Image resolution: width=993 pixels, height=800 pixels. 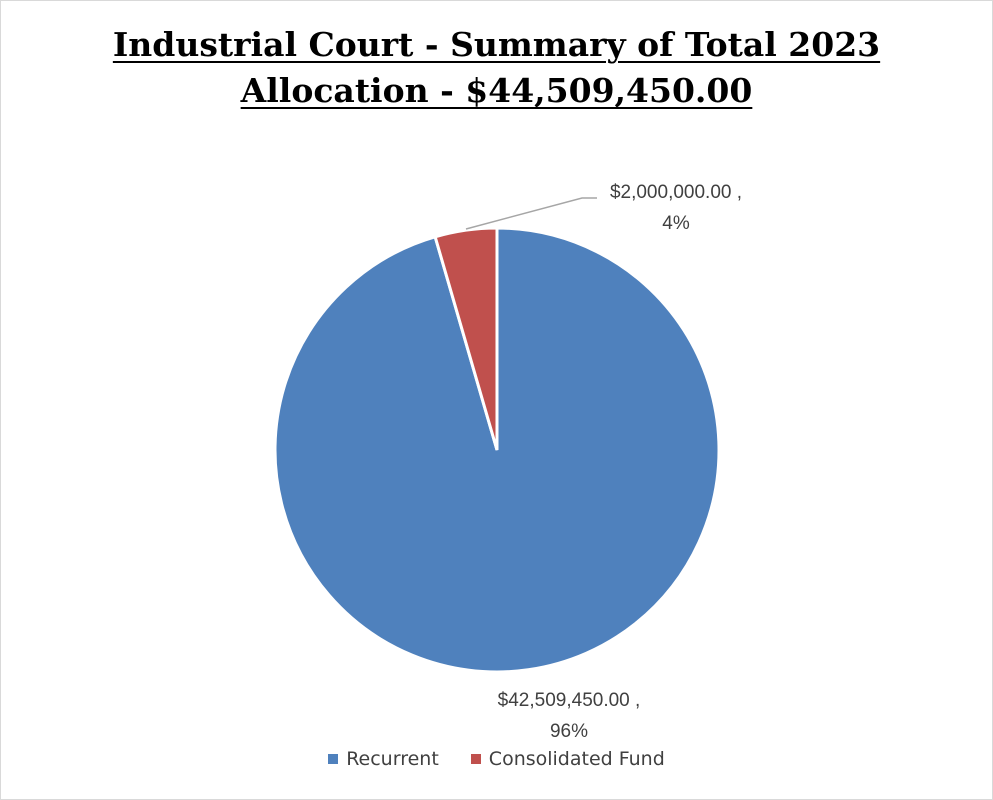 I want to click on chart-title-line2: Allocation - $44,509,450.00, so click(x=496, y=90).